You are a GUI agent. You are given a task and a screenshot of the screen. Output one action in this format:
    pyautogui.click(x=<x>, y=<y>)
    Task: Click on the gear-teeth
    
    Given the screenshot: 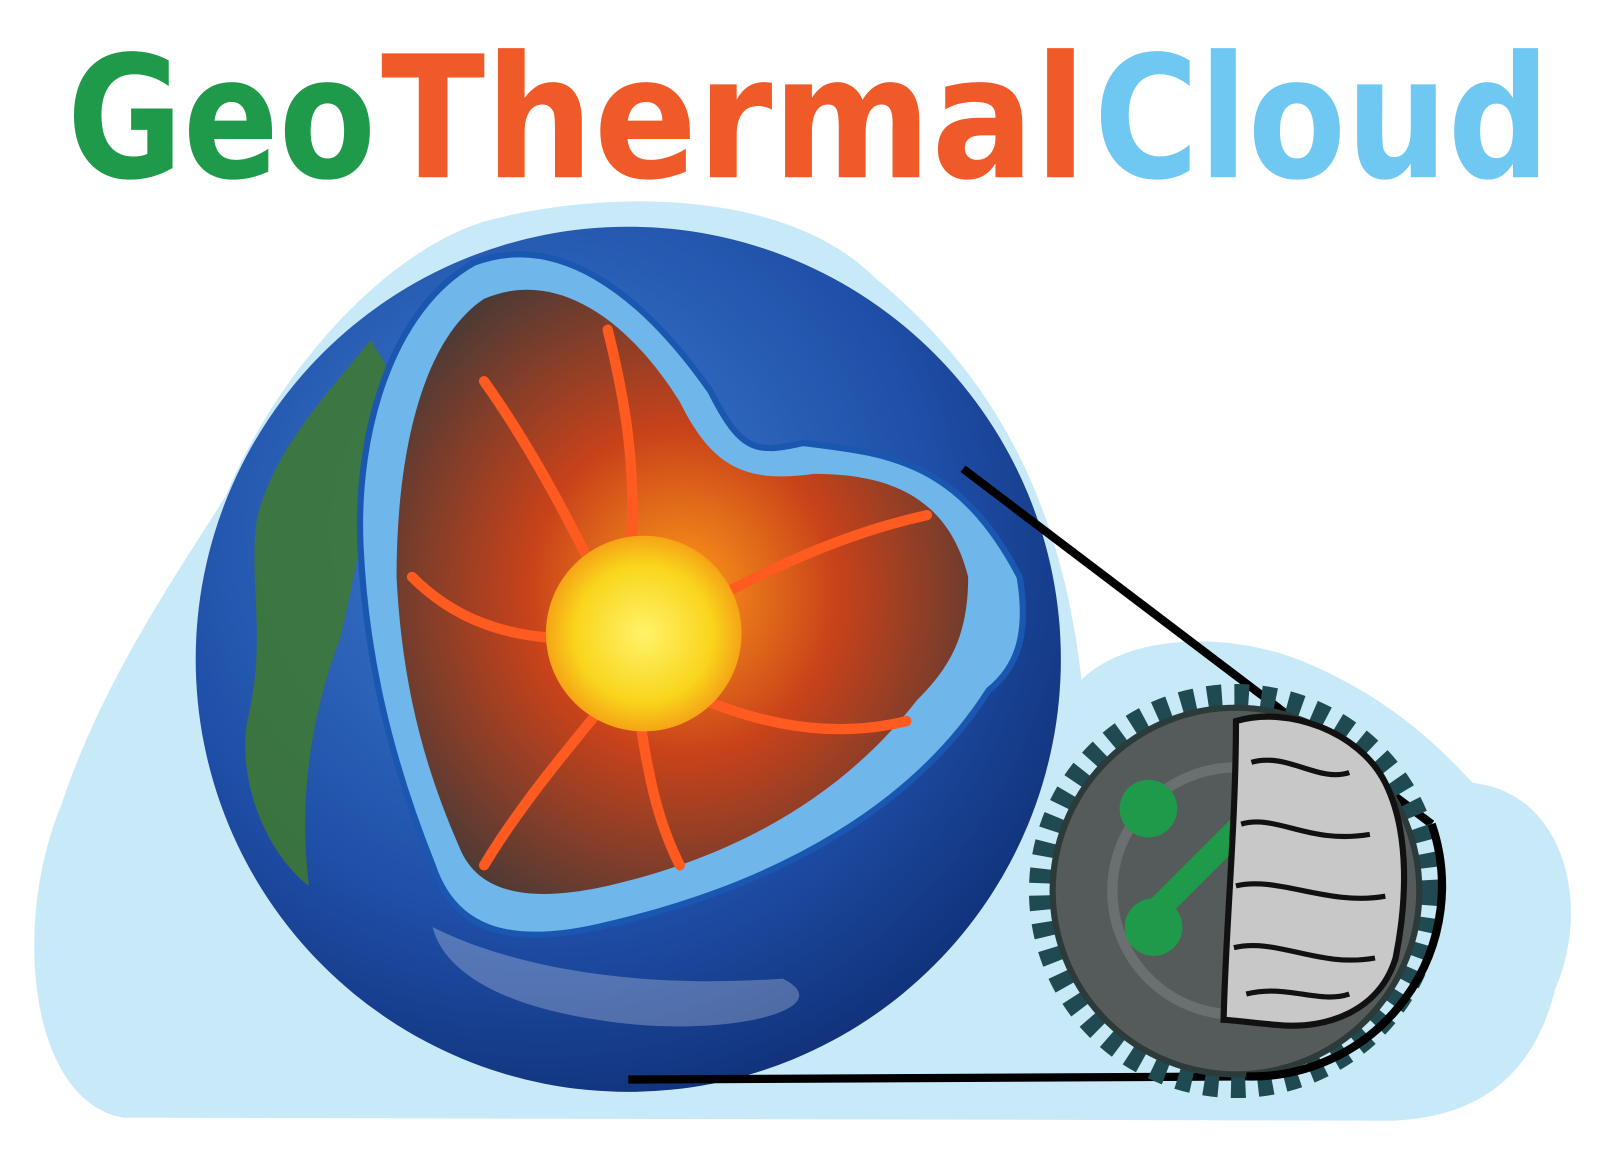 What is the action you would take?
    pyautogui.click(x=1235, y=891)
    